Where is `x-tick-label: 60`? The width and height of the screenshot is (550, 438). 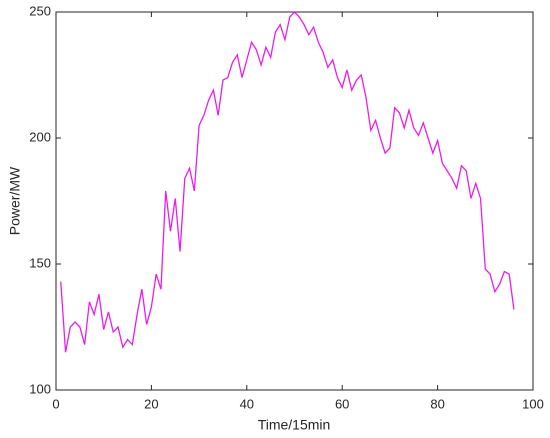
x-tick-label: 60 is located at coordinates (342, 403).